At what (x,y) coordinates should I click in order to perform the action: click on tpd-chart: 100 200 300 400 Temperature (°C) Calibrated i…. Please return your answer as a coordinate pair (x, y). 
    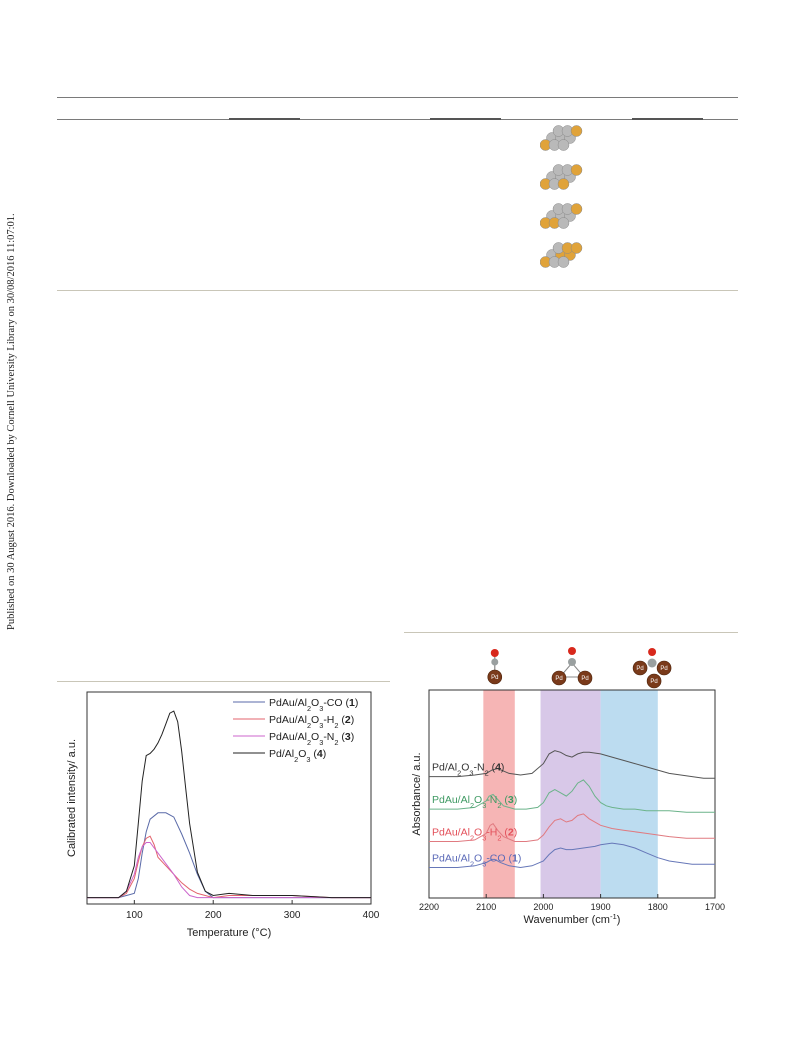
    Looking at the image, I should click on (223, 815).